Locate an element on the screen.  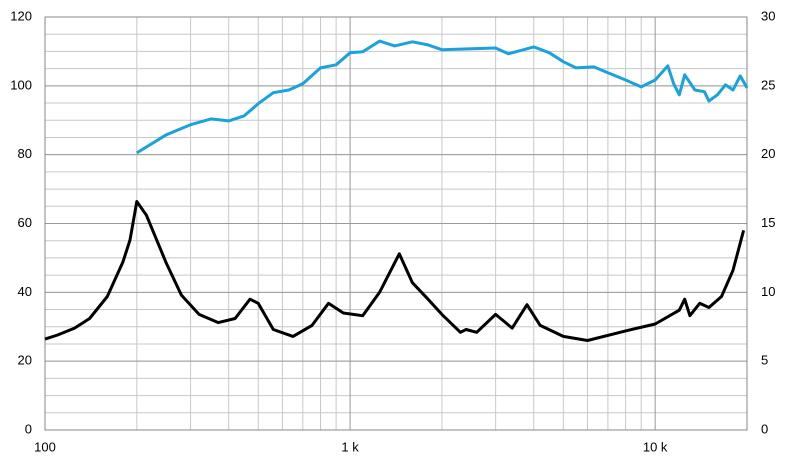
y2-tick-label: 15 is located at coordinates (768, 222).